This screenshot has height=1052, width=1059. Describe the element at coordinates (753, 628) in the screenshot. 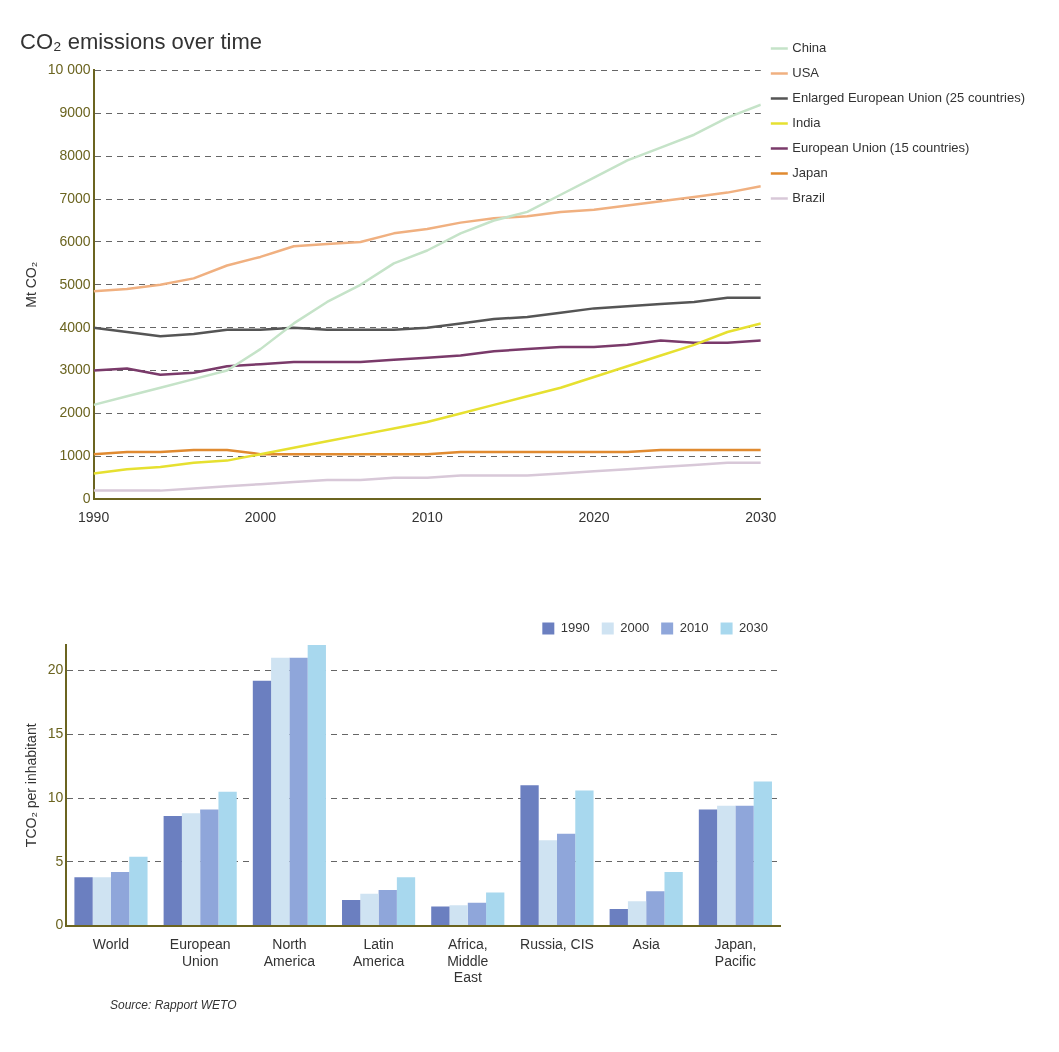

I see `legend-label: 2030` at that location.